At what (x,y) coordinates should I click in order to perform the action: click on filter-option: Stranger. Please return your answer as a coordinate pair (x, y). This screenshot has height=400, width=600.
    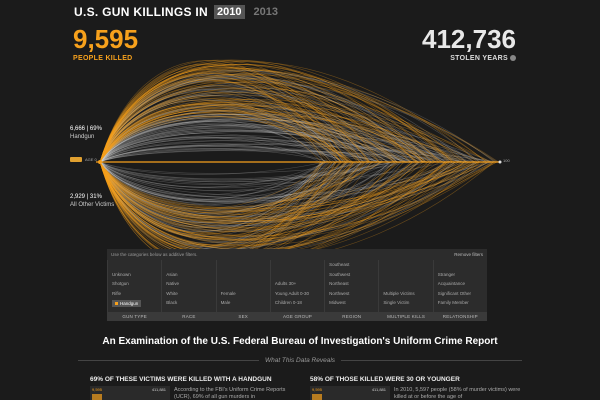
    Looking at the image, I should click on (446, 274).